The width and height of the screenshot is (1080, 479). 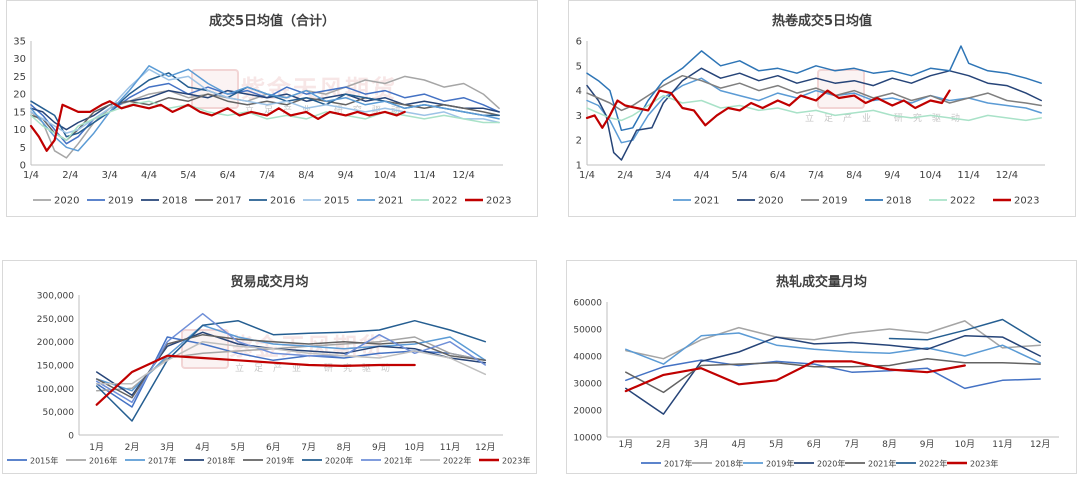 I want to click on chart-title: 贸易成交月均, so click(x=269, y=282).